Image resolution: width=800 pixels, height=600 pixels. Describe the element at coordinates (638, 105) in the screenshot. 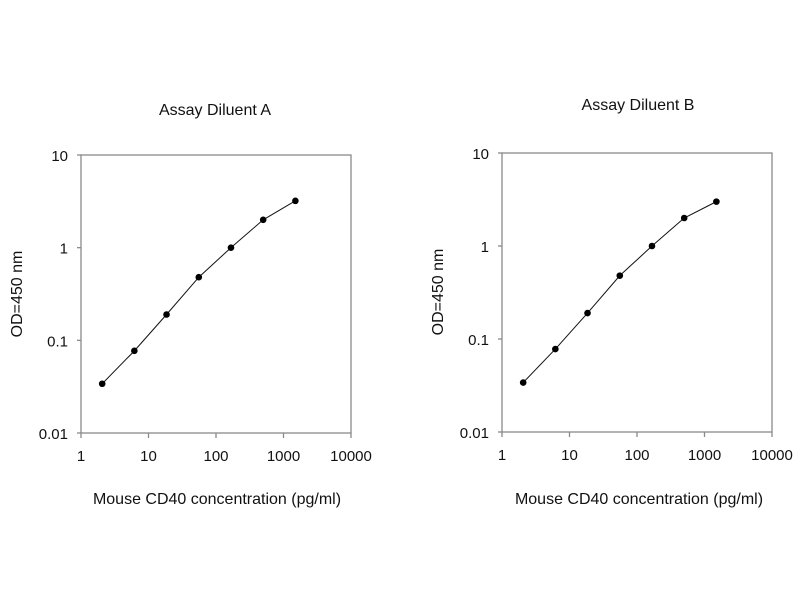

I see `chart-title: Assay Diluent B` at that location.